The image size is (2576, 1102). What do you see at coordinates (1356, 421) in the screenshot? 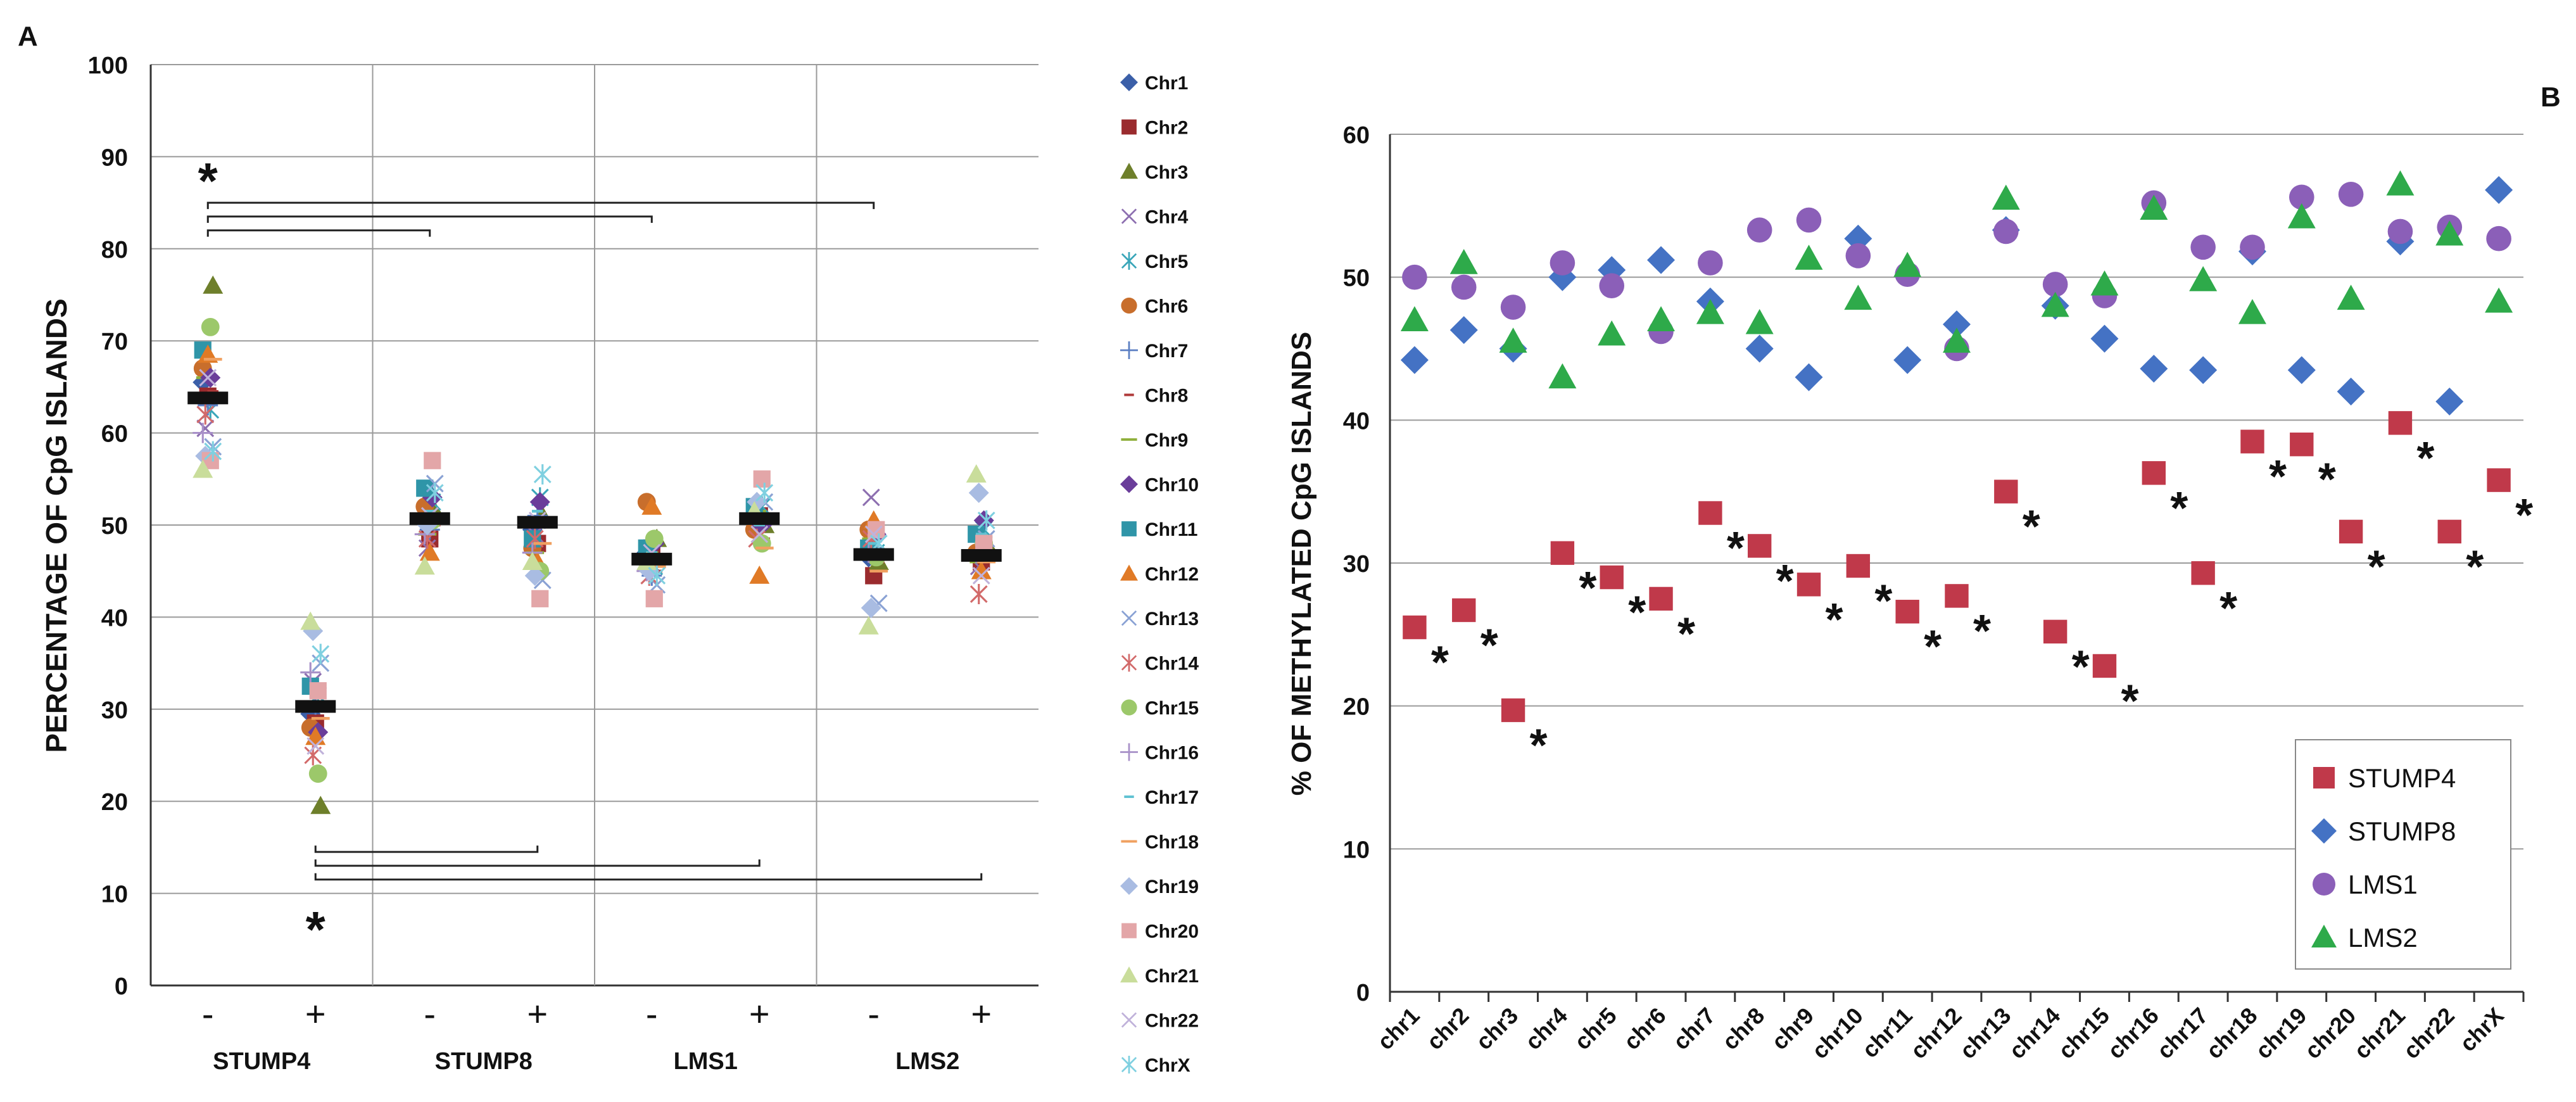
I see `panel-b-y-tick-label: 40` at bounding box center [1356, 421].